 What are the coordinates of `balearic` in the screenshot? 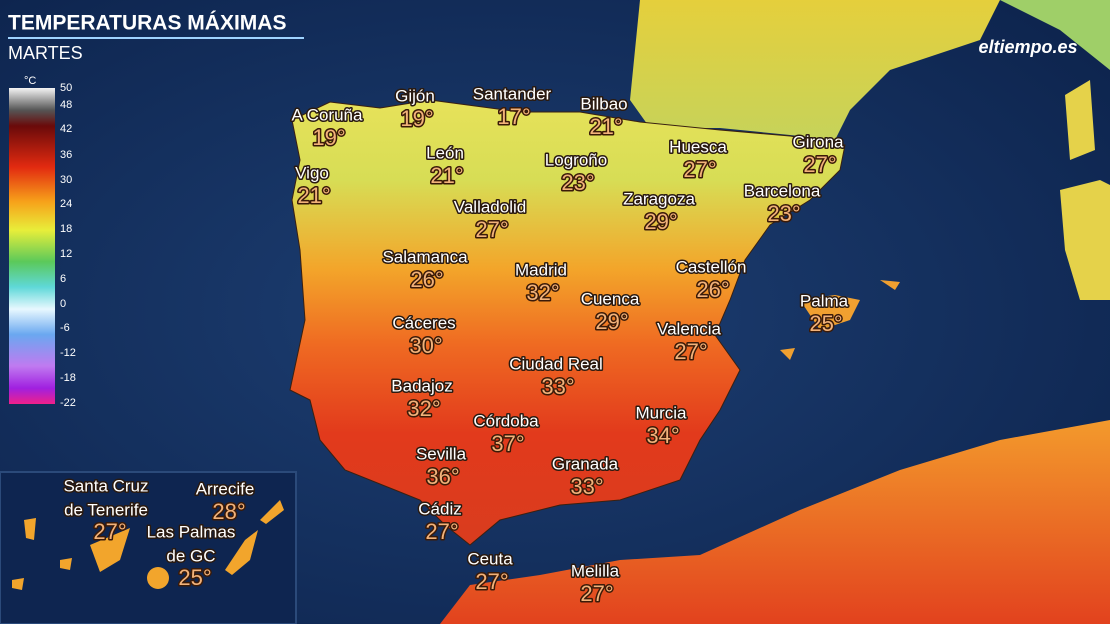 It's located at (840, 320).